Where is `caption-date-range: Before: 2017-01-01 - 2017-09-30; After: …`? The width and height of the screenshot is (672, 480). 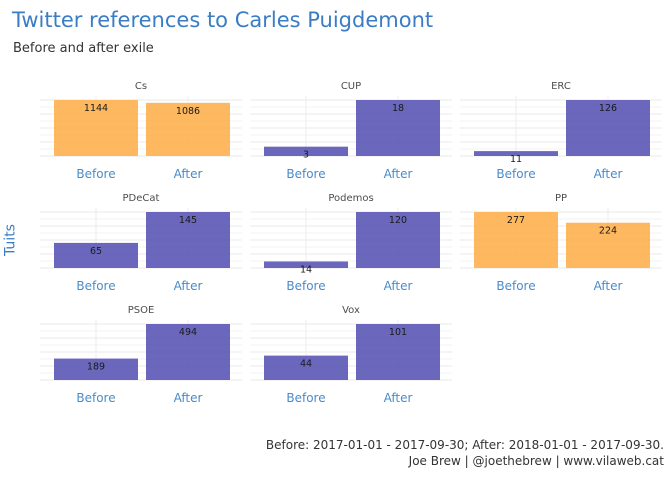
caption-date-range: Before: 2017-01-01 - 2017-09-30; After: … is located at coordinates (464, 445).